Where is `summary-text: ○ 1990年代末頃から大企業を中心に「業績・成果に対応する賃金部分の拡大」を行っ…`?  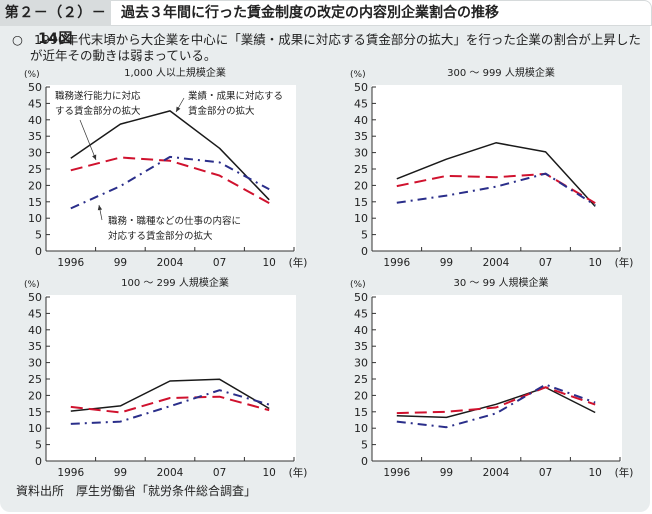 summary-text: ○ 1990年代末頃から大企業を中心に「業績・成果に対応する賃金部分の拡大」を行っ… is located at coordinates (327, 48).